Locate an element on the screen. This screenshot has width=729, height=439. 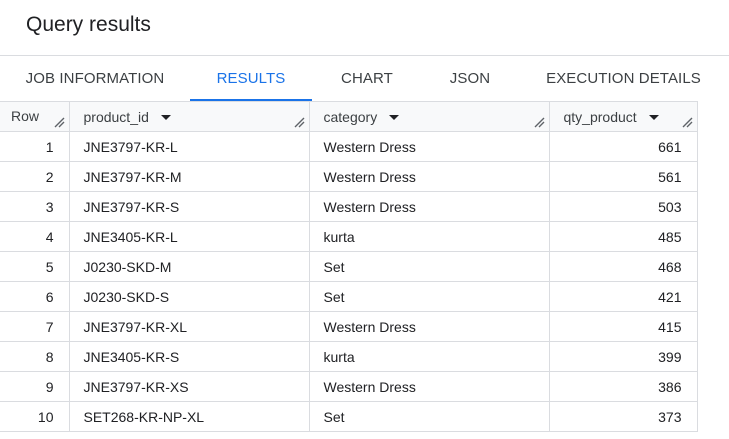
table-row: 10 SET268-KR-NP-XL Set 373 is located at coordinates (364, 416).